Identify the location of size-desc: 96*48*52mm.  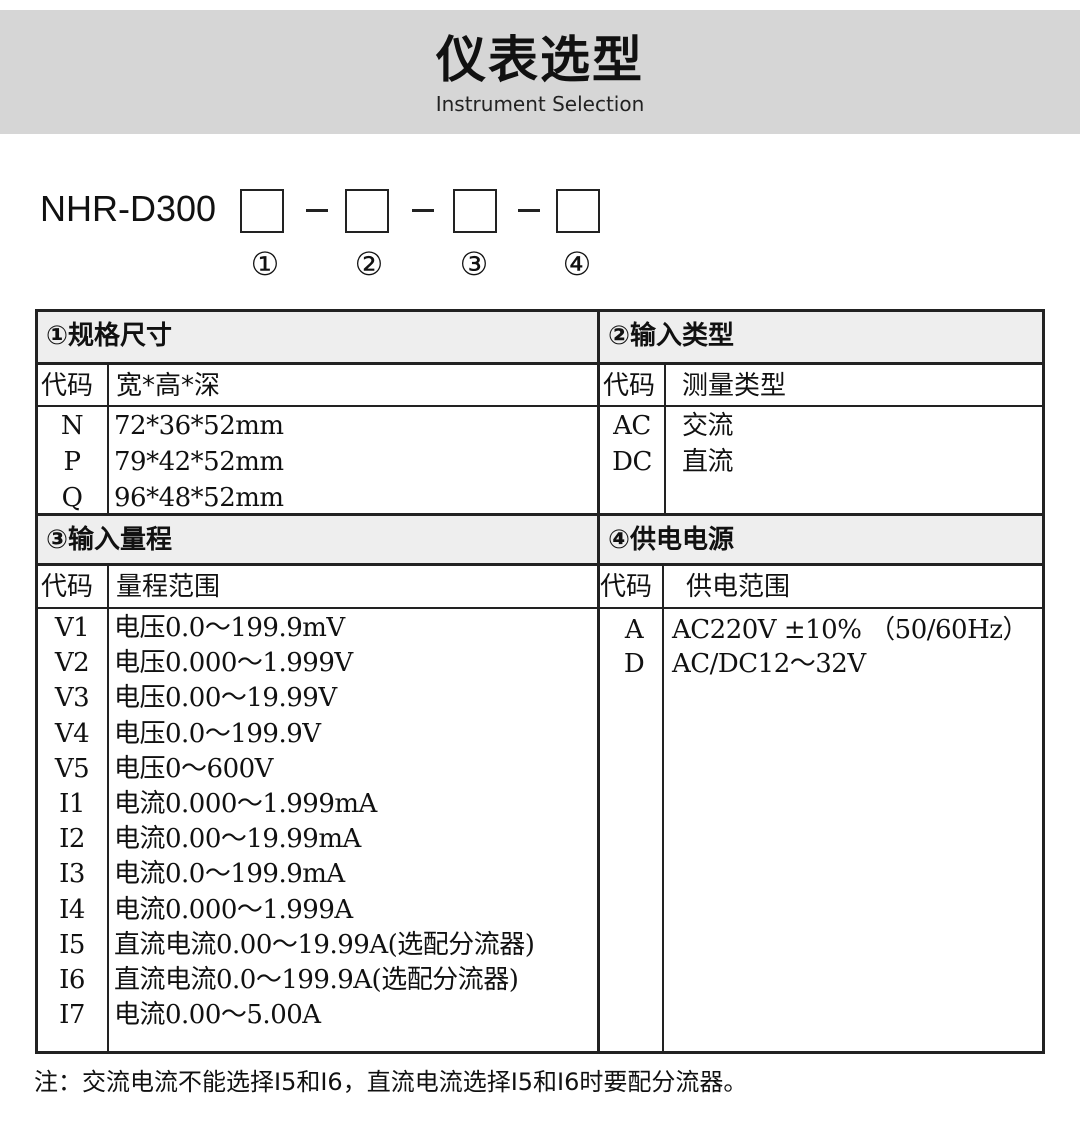
(199, 498).